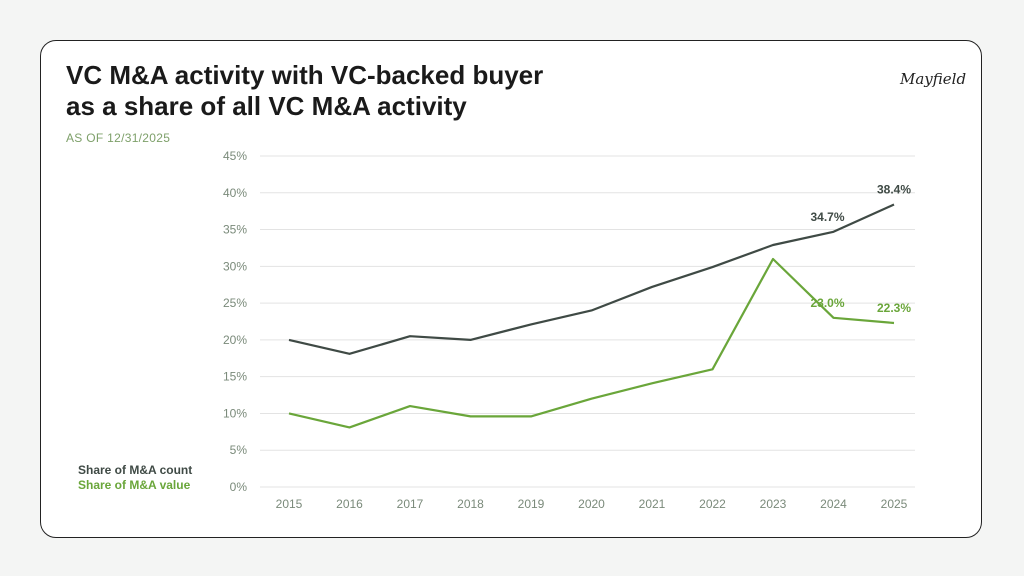 The image size is (1024, 576). What do you see at coordinates (470, 504) in the screenshot?
I see `x-tick-label: 2018` at bounding box center [470, 504].